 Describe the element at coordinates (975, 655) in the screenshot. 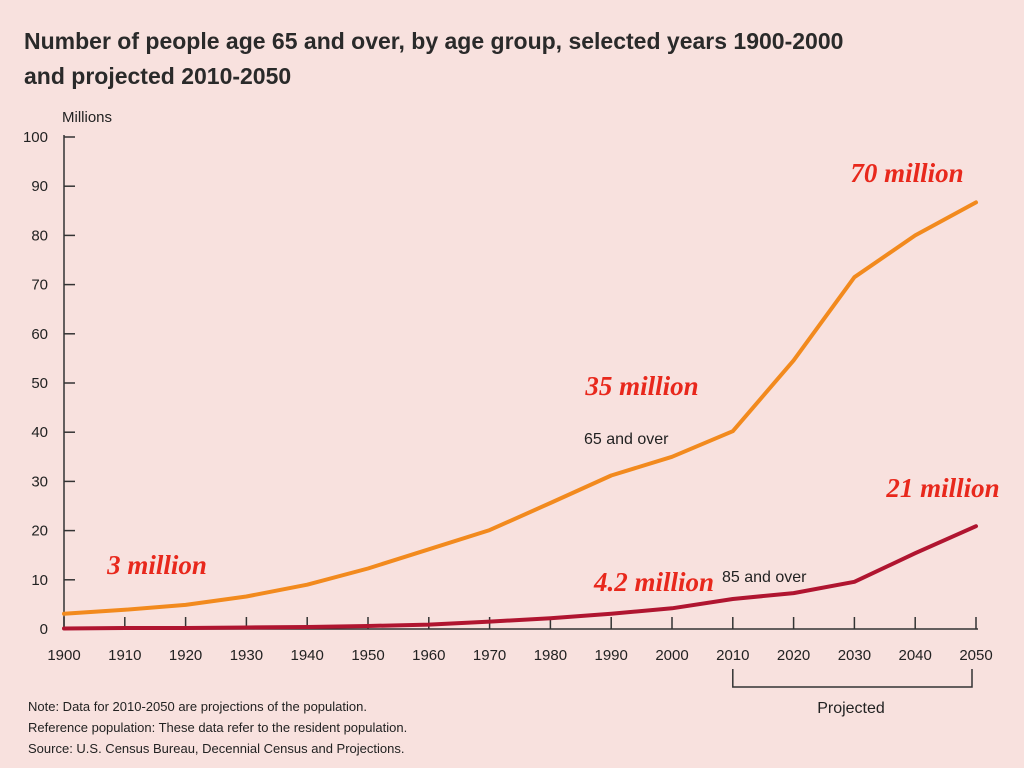

I see `x-tick-label: 2050` at that location.